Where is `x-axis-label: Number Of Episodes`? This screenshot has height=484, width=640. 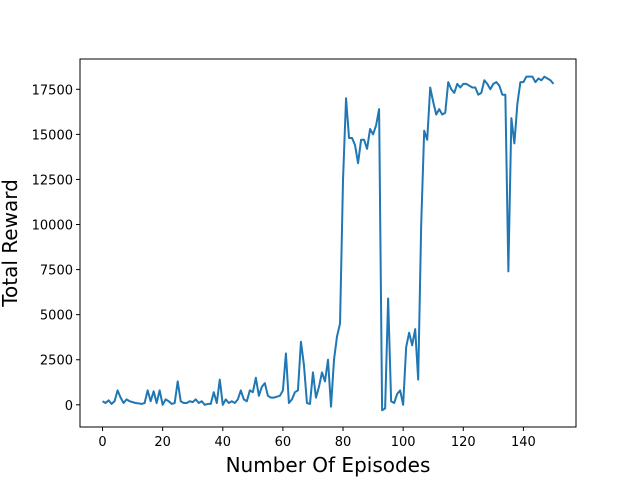 x-axis-label: Number Of Episodes is located at coordinates (328, 465).